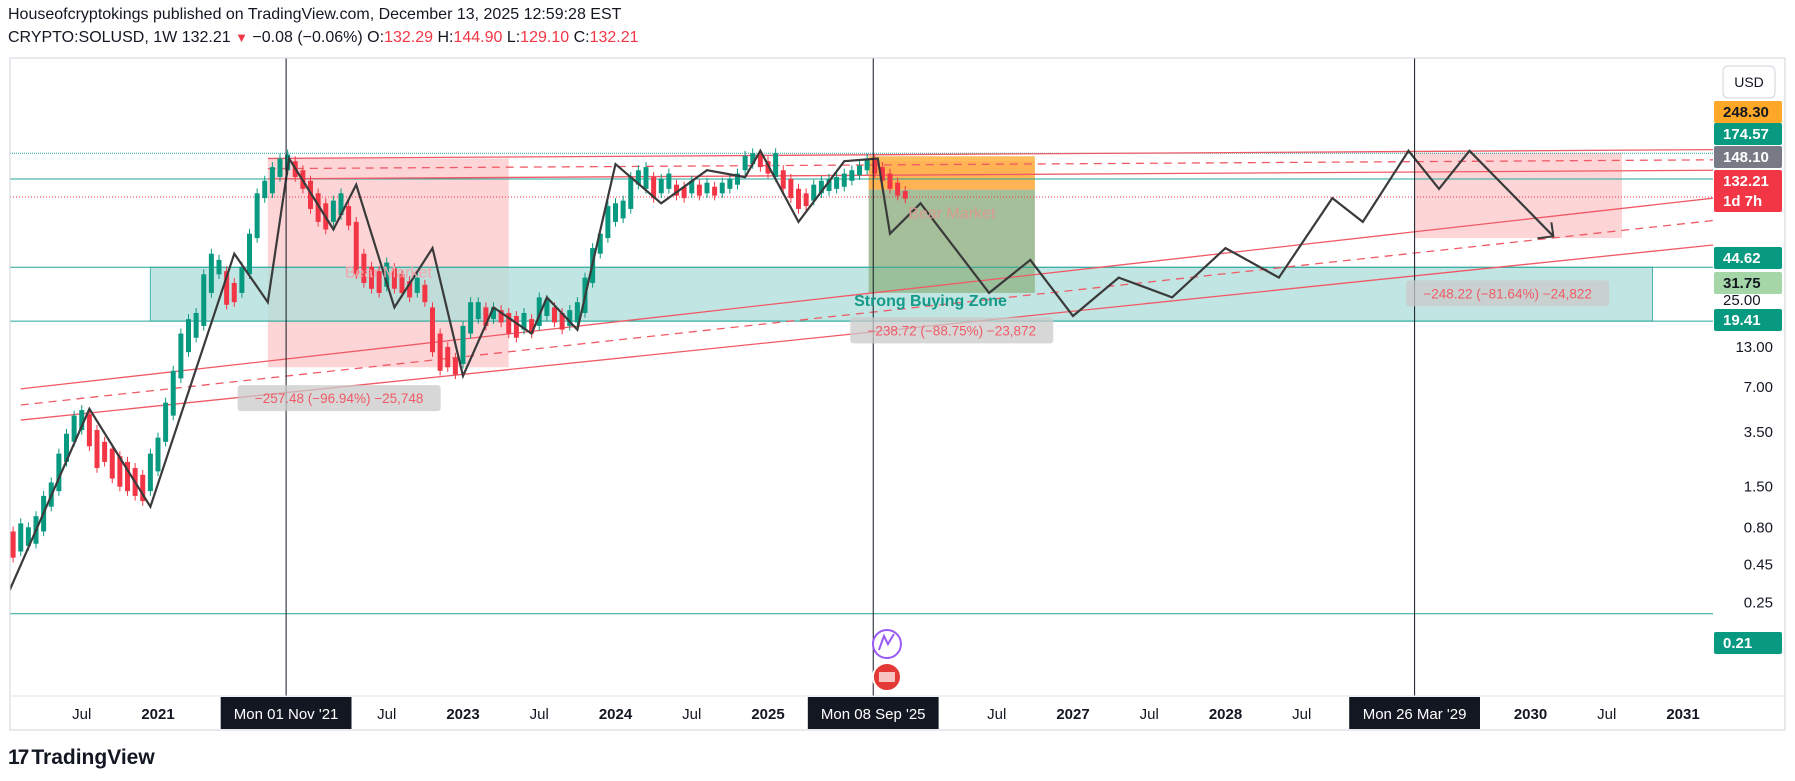 Image resolution: width=1795 pixels, height=781 pixels. I want to click on brand-name: TradingView, so click(93, 757).